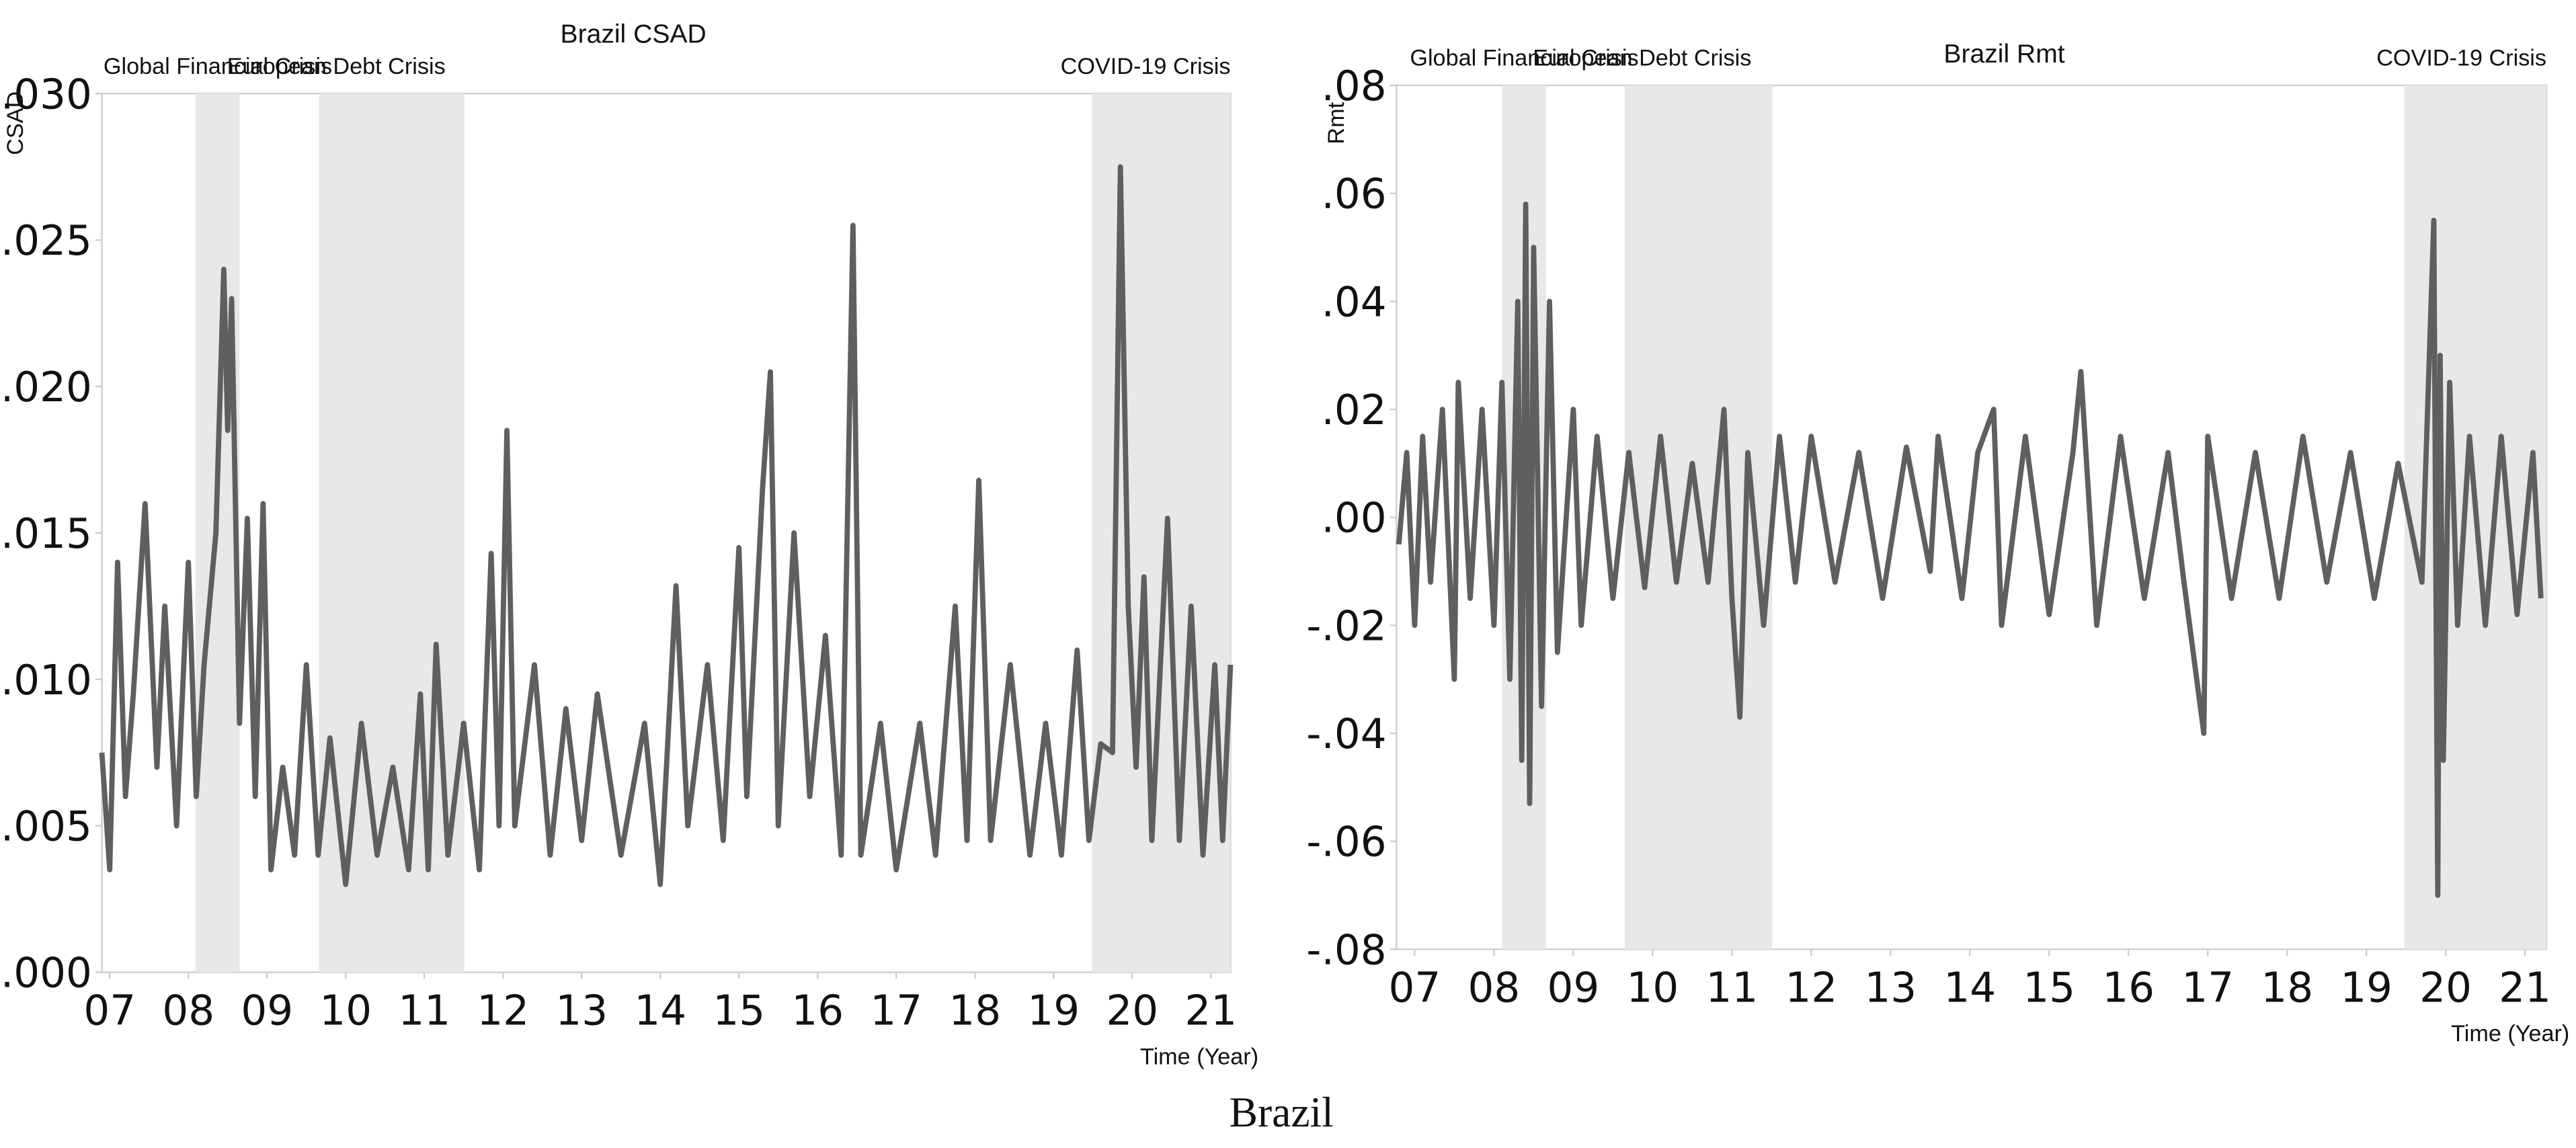 The width and height of the screenshot is (2576, 1148). What do you see at coordinates (1353, 302) in the screenshot?
I see `y-tick-label: .04` at bounding box center [1353, 302].